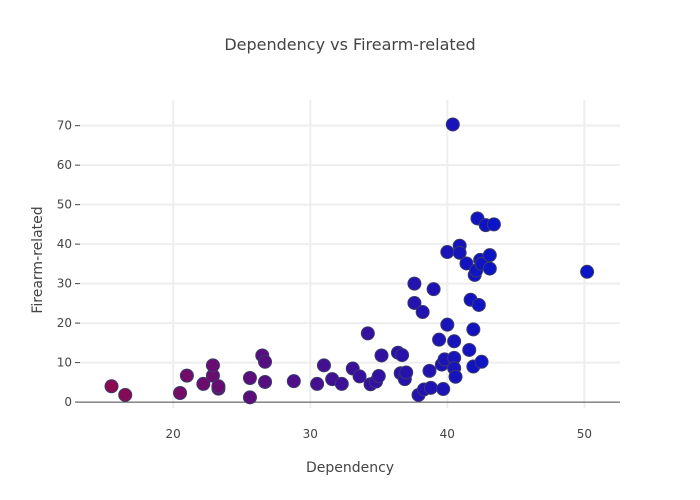 This screenshot has width=700, height=500. What do you see at coordinates (64, 205) in the screenshot?
I see `y-tick-label: 50` at bounding box center [64, 205].